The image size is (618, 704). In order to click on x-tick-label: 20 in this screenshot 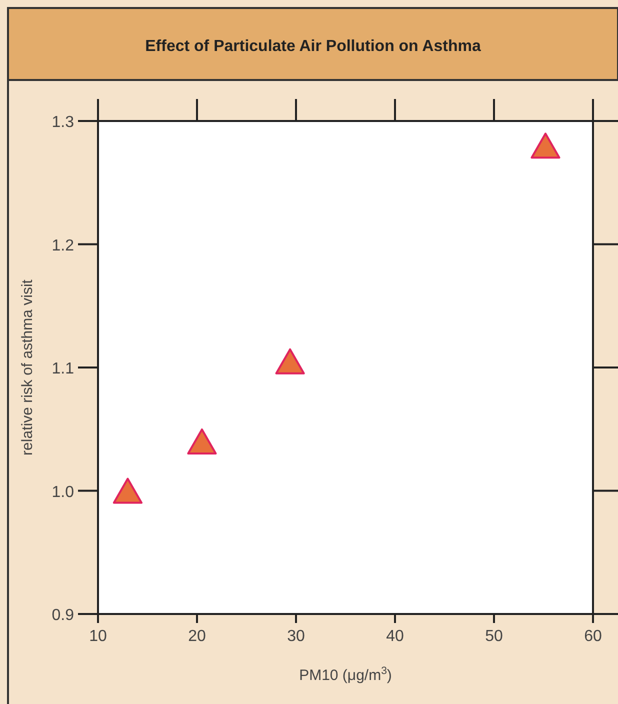, I will do `click(197, 636)`.